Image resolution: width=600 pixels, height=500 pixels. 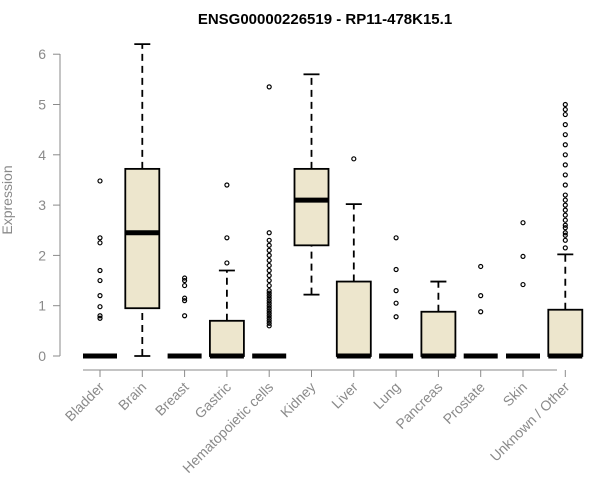 I want to click on x-tick-label: Breast, so click(x=172, y=399).